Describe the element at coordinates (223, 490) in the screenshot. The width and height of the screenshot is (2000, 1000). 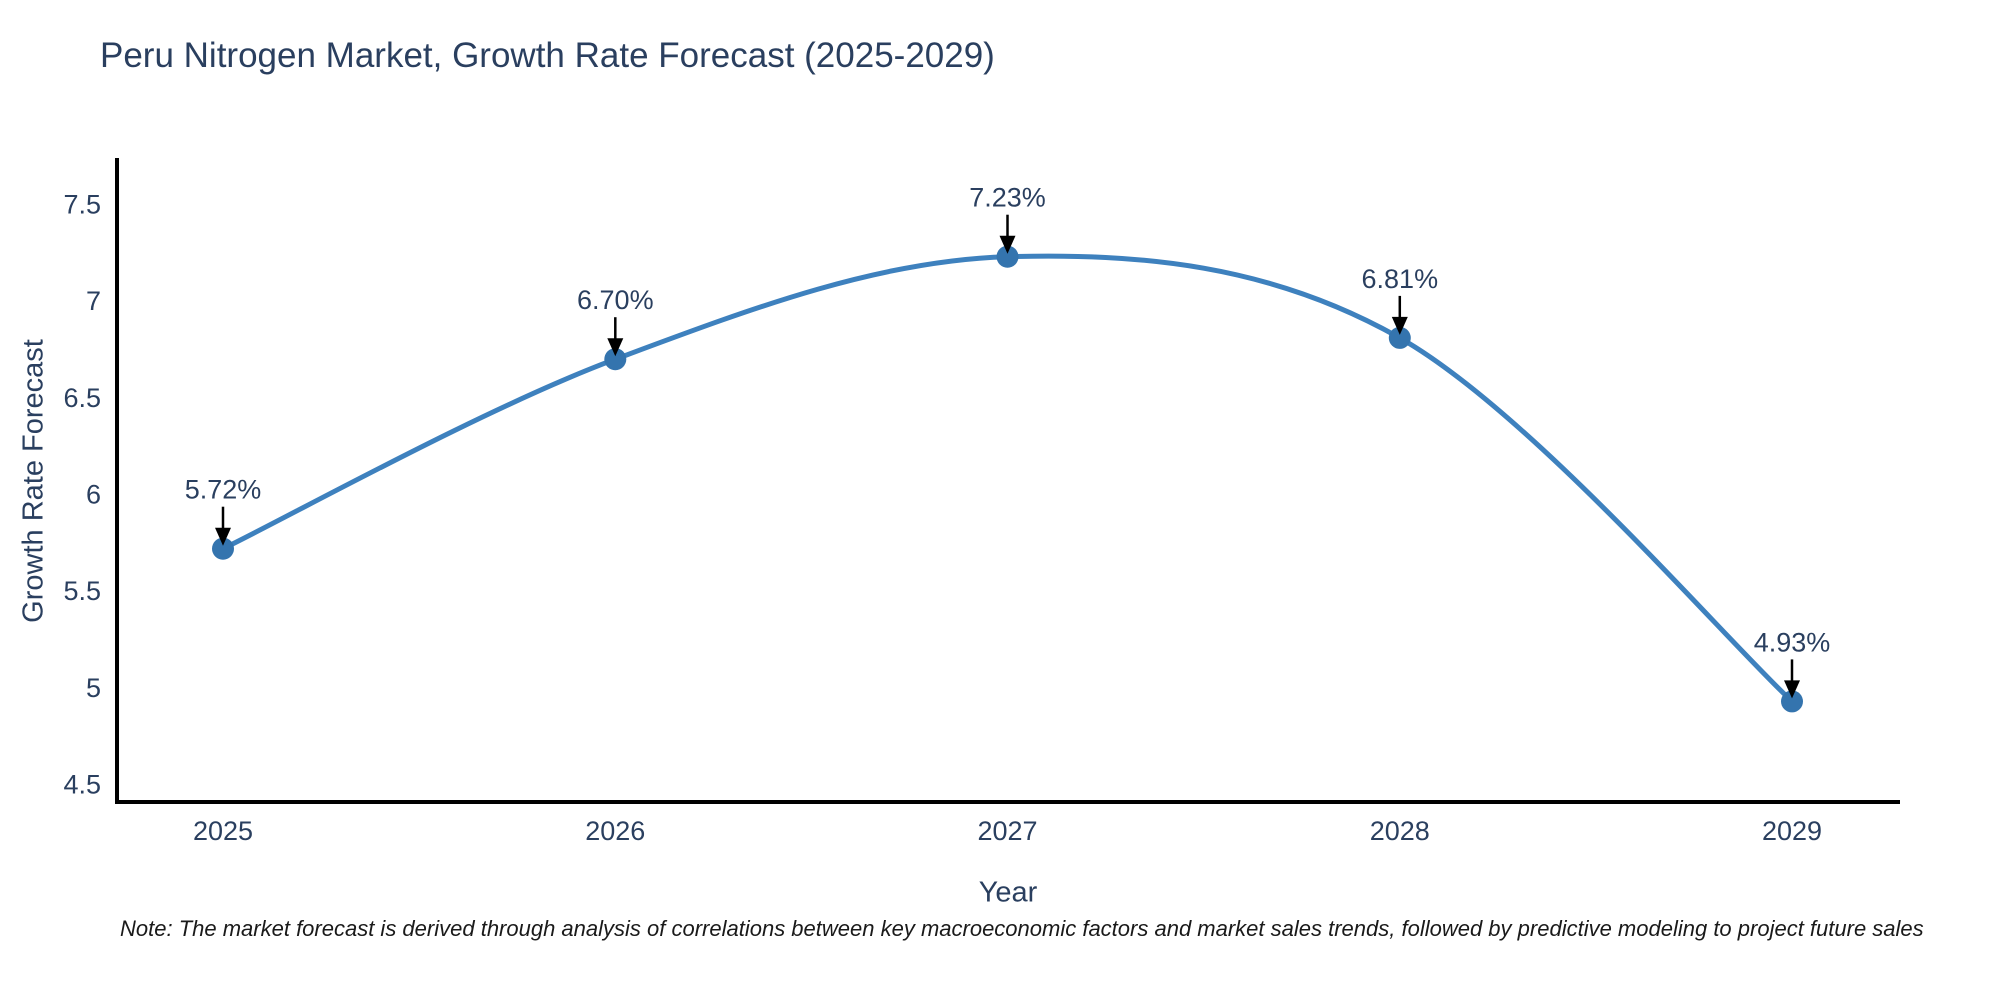
I see `data-point-value-label: 5.72%` at that location.